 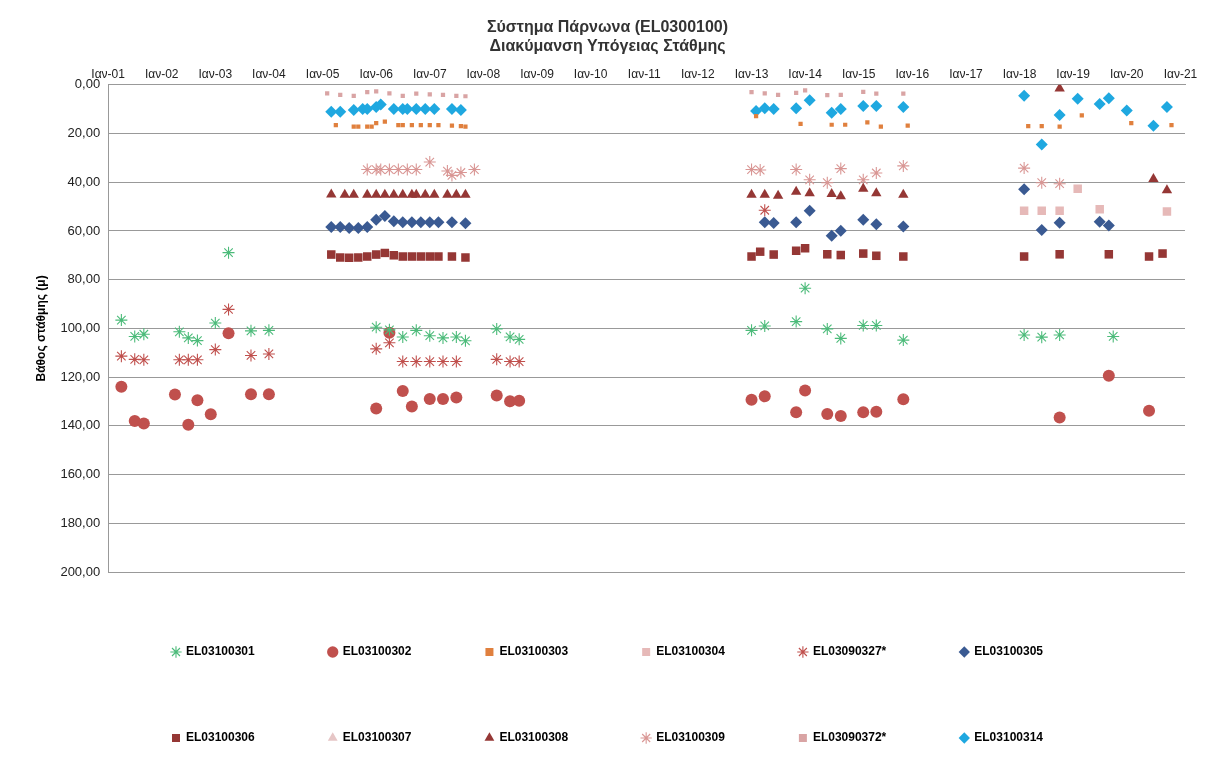 I want to click on x-tick-label: Ιαν-07, so click(x=429, y=73).